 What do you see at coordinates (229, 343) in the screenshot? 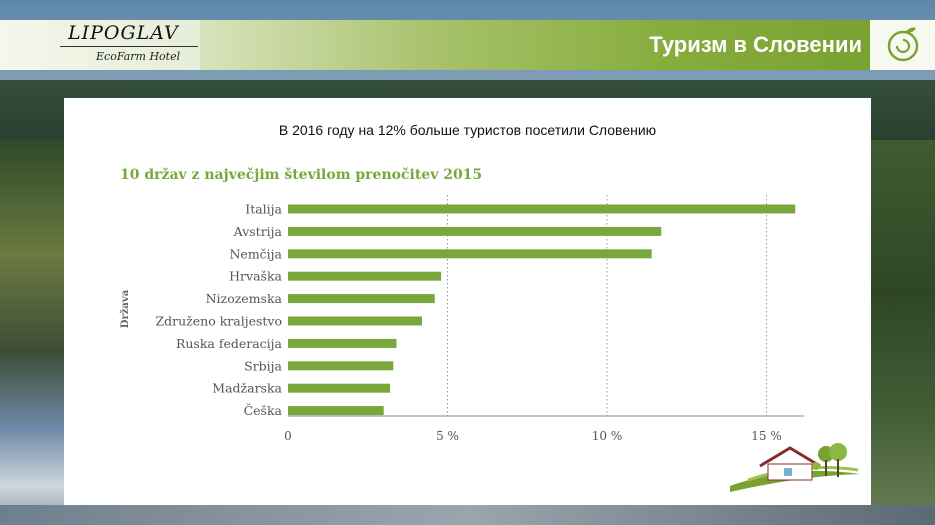
I see `category-label: Ruska federacija` at bounding box center [229, 343].